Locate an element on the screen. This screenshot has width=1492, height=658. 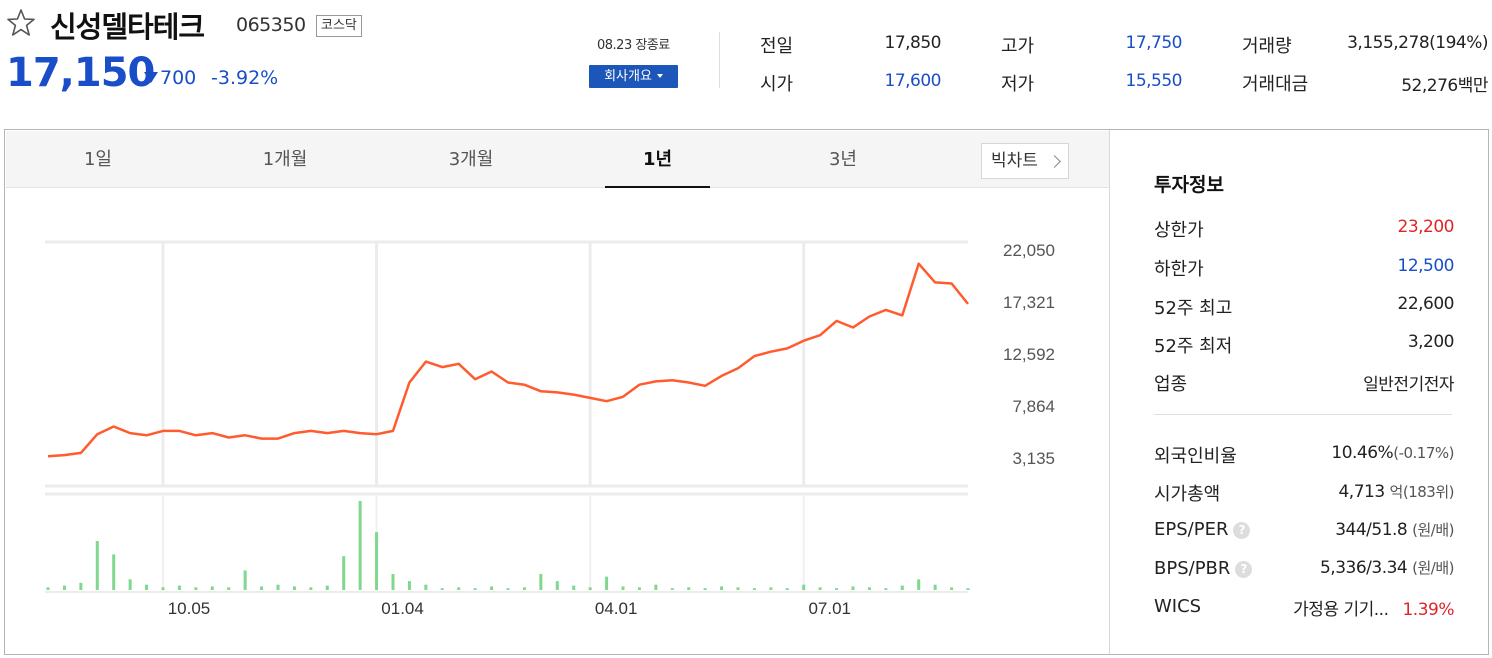
tab-1year: 1년 is located at coordinates (657, 159).